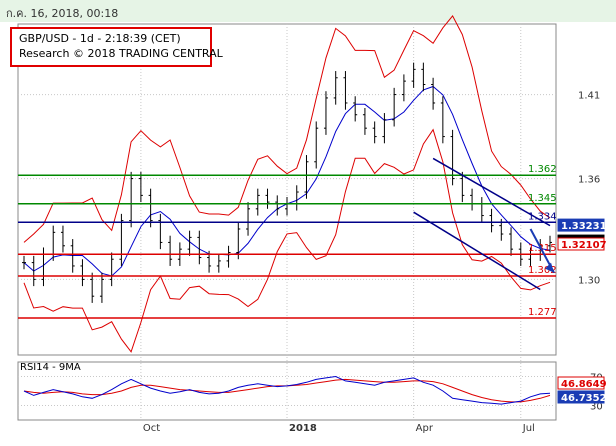  I want to click on rsi-line, so click(287, 390).